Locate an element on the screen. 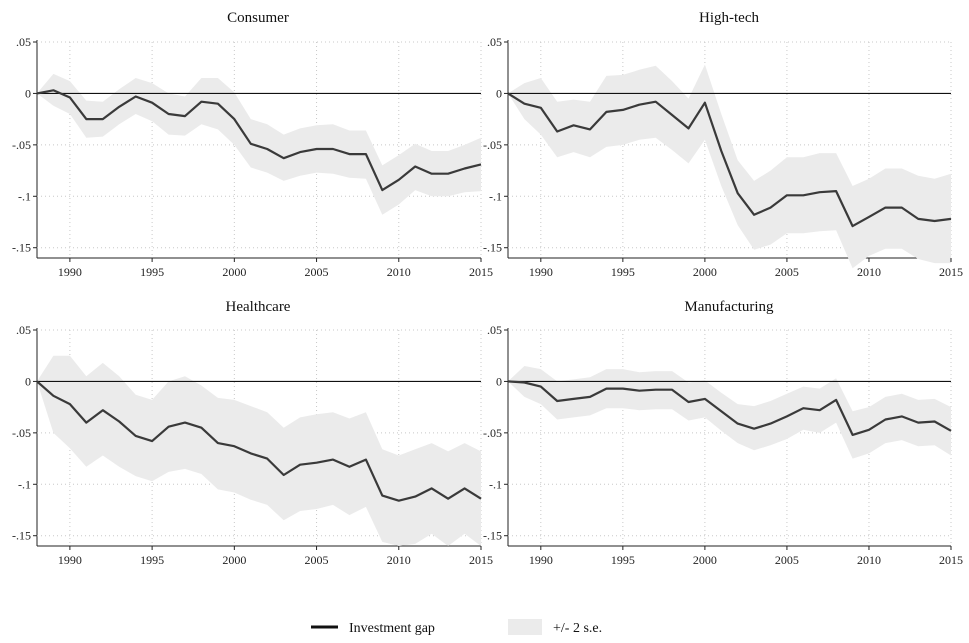  panel-title: Consumer is located at coordinates (258, 18).